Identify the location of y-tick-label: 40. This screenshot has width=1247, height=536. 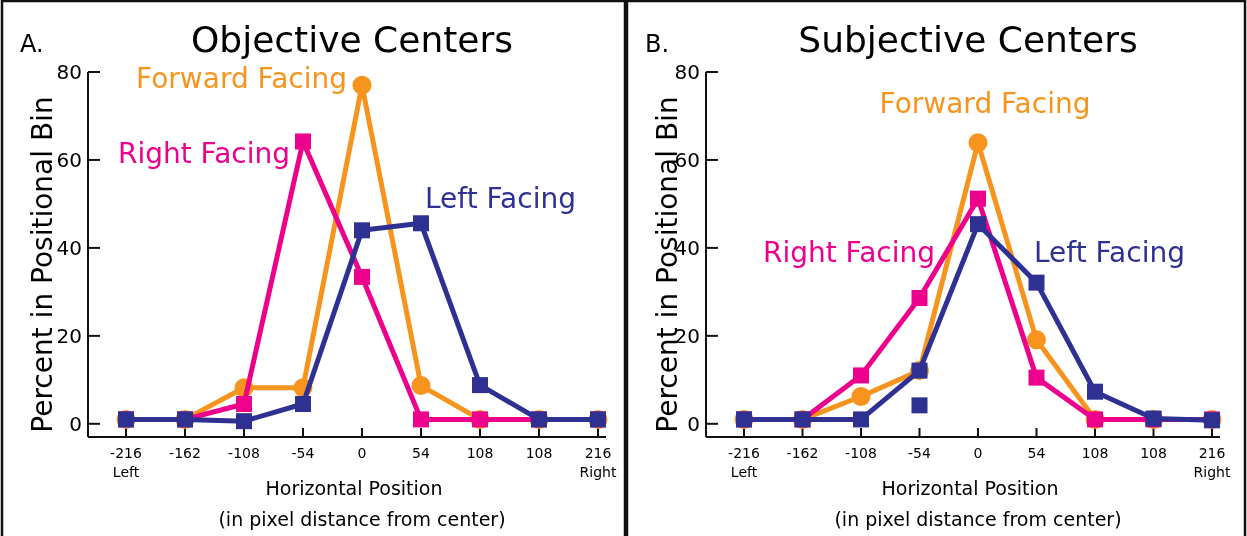
(69, 247).